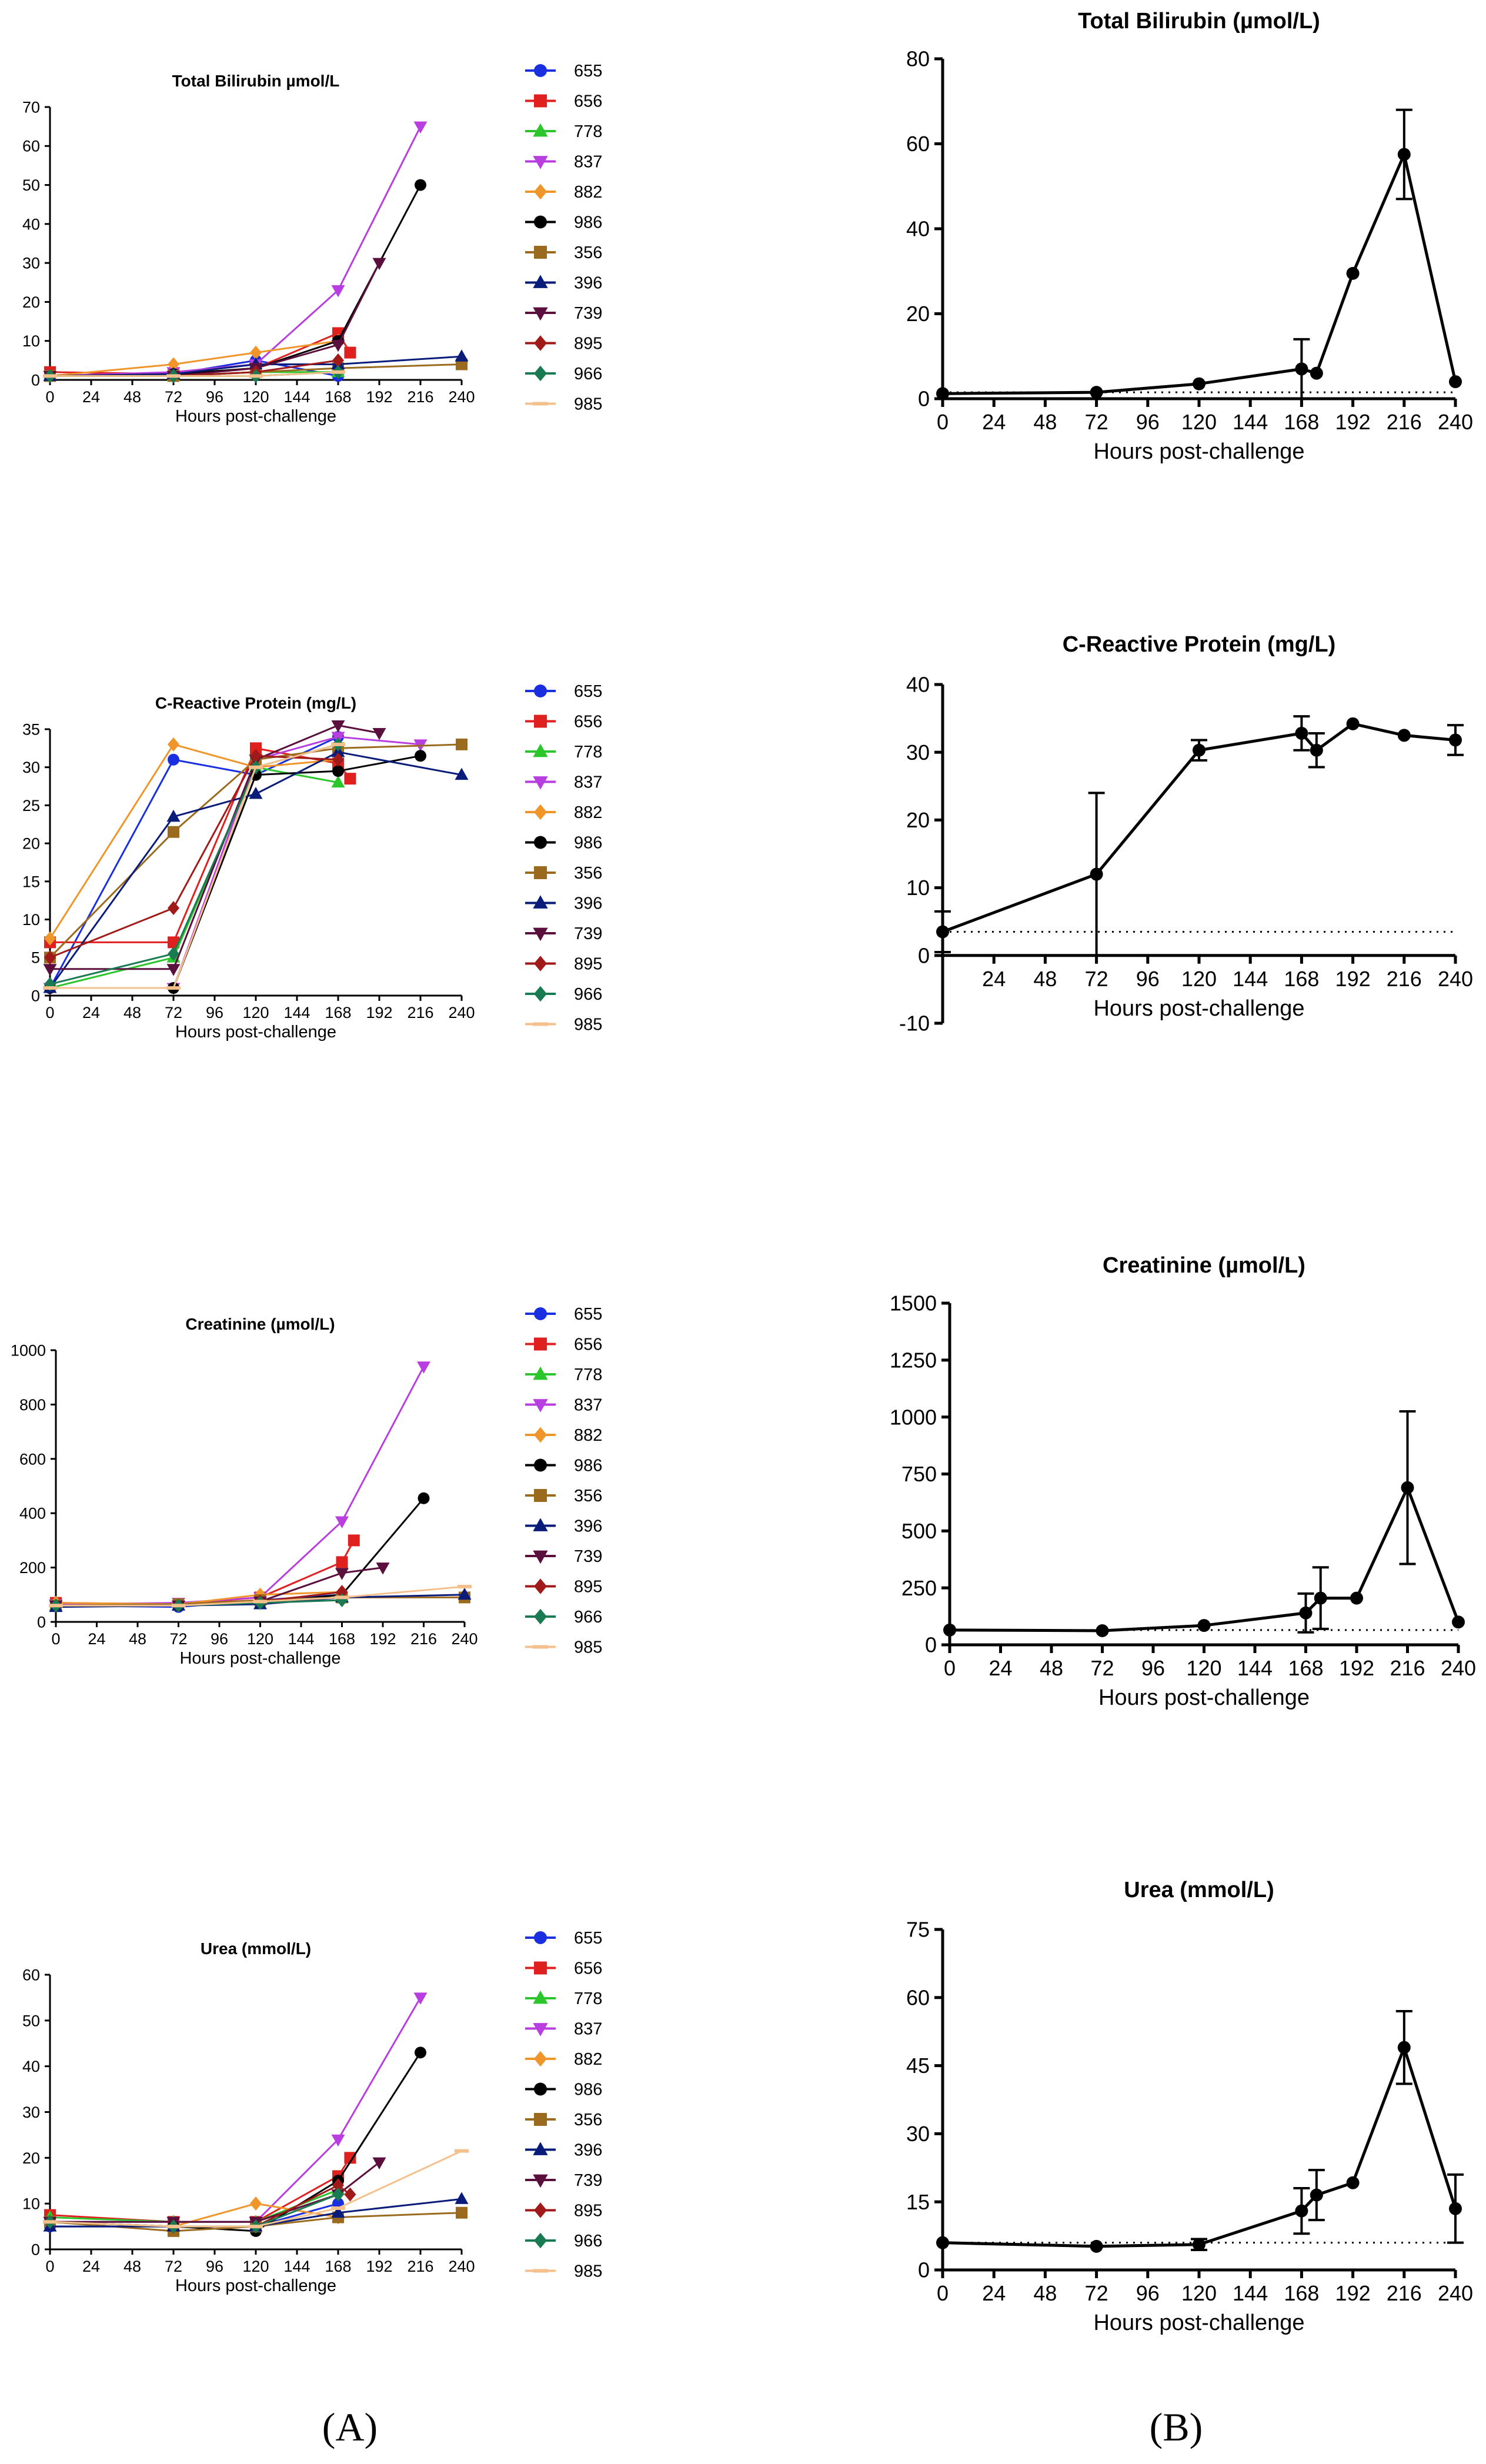 The image size is (1486, 2464). Describe the element at coordinates (588, 1314) in the screenshot. I see `legend-label-655: 655` at that location.